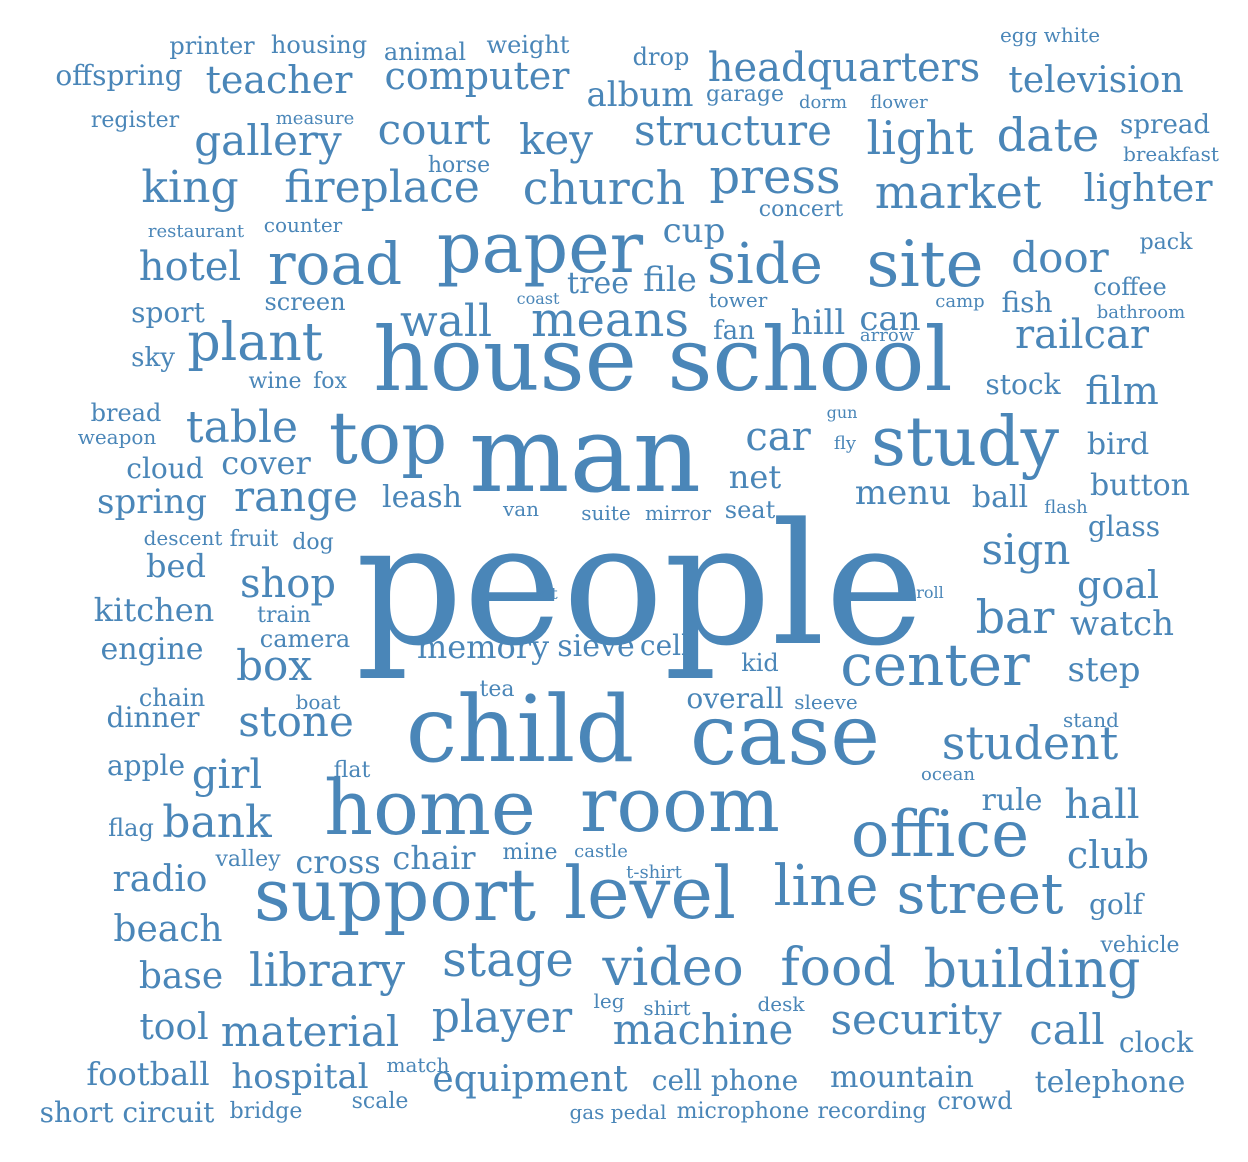 The height and width of the screenshot is (1162, 1248). What do you see at coordinates (274, 665) in the screenshot?
I see `word-box: box` at bounding box center [274, 665].